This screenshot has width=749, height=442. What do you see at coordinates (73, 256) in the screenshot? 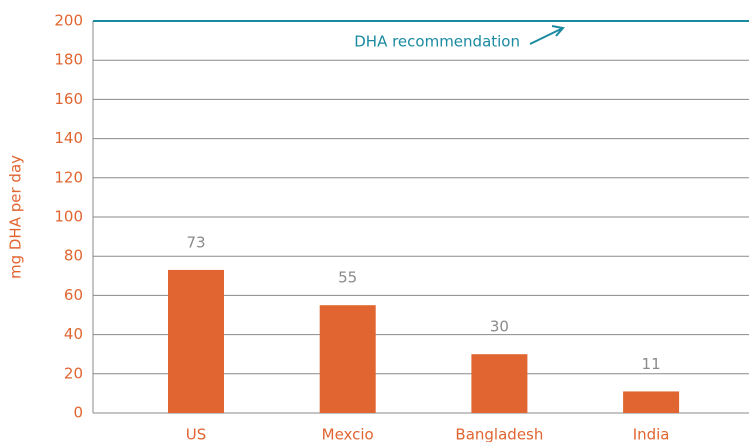
I see `y-tick-label: 80` at bounding box center [73, 256].